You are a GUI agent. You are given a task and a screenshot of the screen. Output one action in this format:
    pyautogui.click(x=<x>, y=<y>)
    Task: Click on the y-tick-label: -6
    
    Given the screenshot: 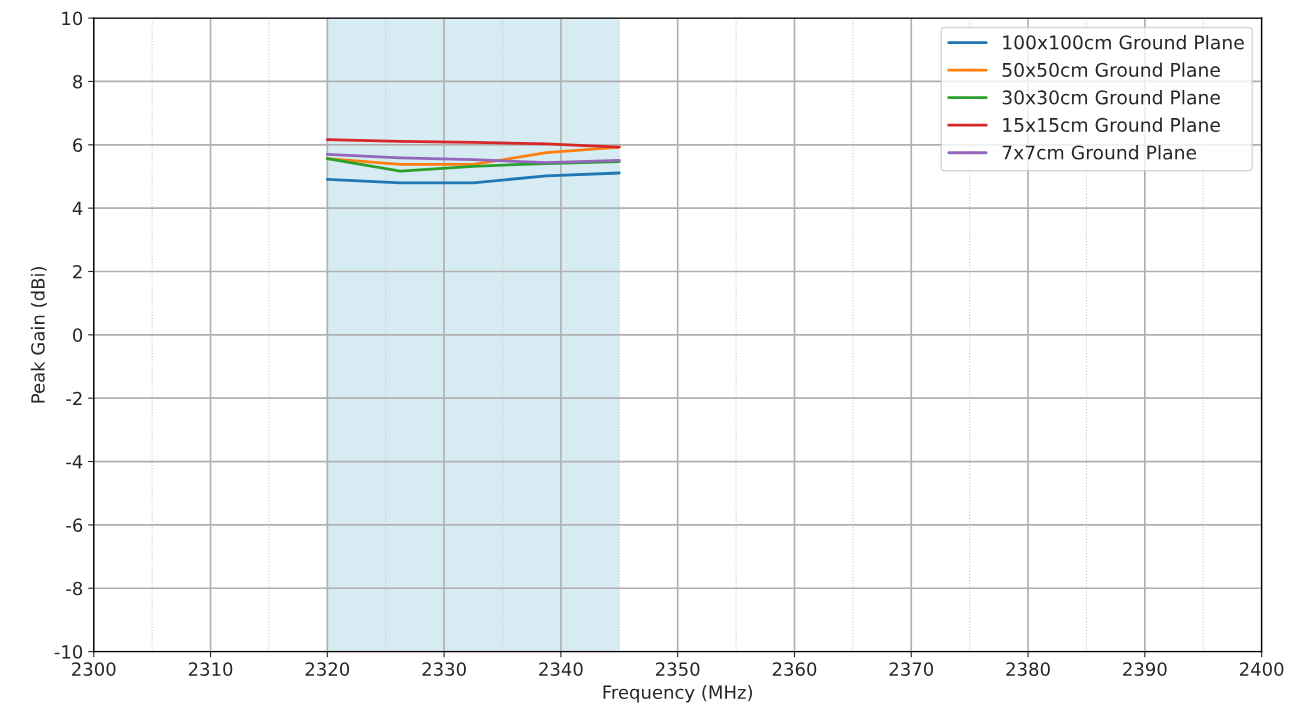 What is the action you would take?
    pyautogui.click(x=74, y=525)
    